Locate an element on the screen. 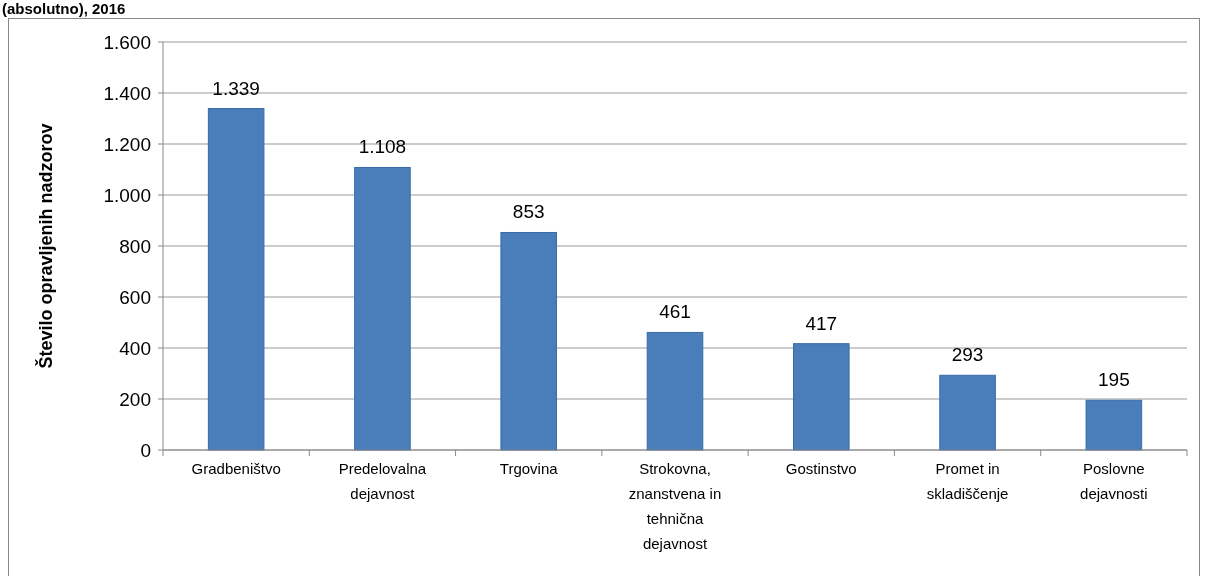  y-tick-label: 1.000 is located at coordinates (127, 195).